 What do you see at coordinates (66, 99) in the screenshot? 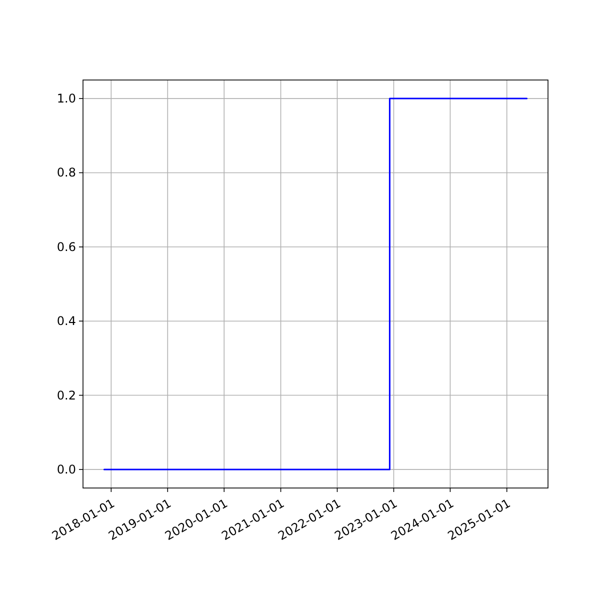
I see `y-tick-label: 1.0` at bounding box center [66, 99].